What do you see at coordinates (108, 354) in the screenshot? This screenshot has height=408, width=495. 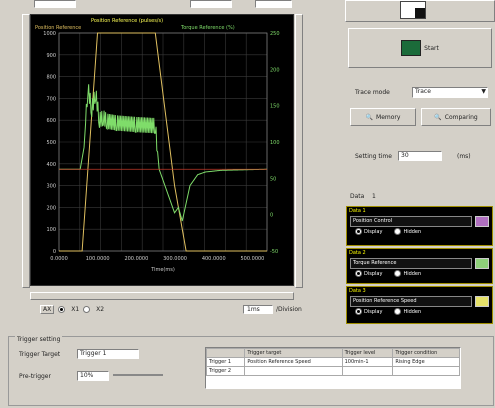 I see `trigger-target-field: Trigger 1` at bounding box center [108, 354].